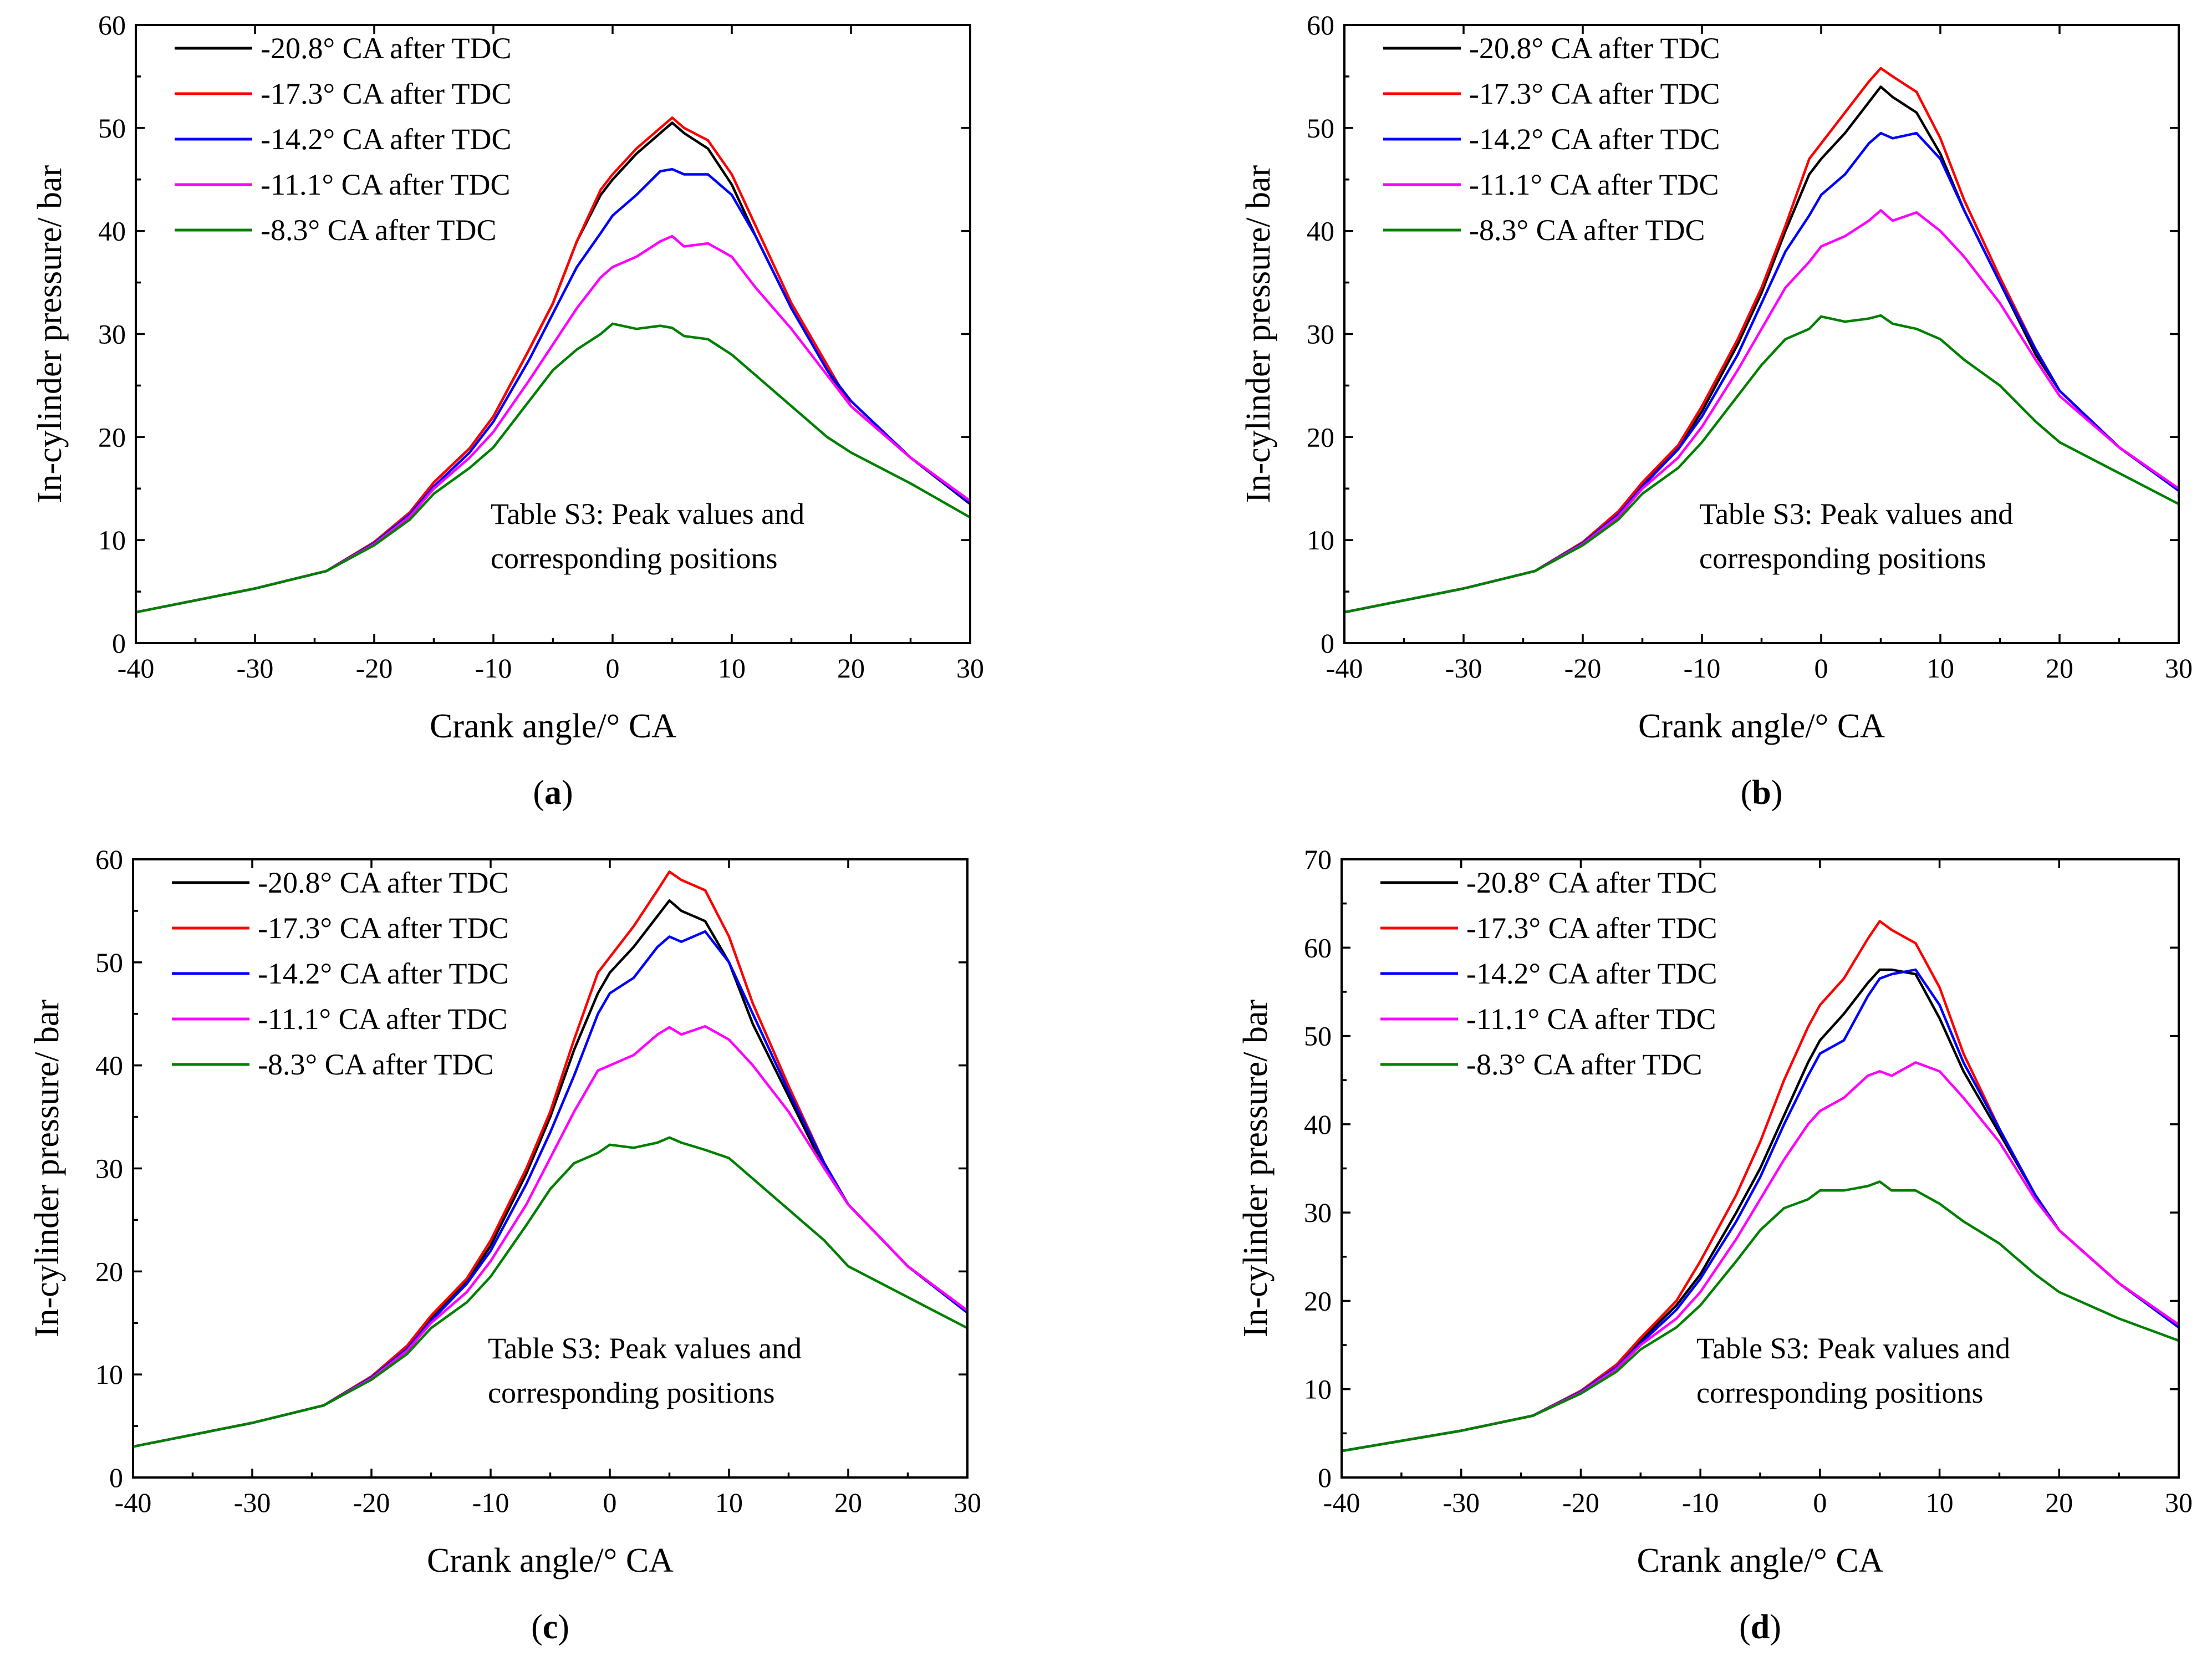  What do you see at coordinates (1760, 1627) in the screenshot?
I see `panel-label: (d)` at bounding box center [1760, 1627].